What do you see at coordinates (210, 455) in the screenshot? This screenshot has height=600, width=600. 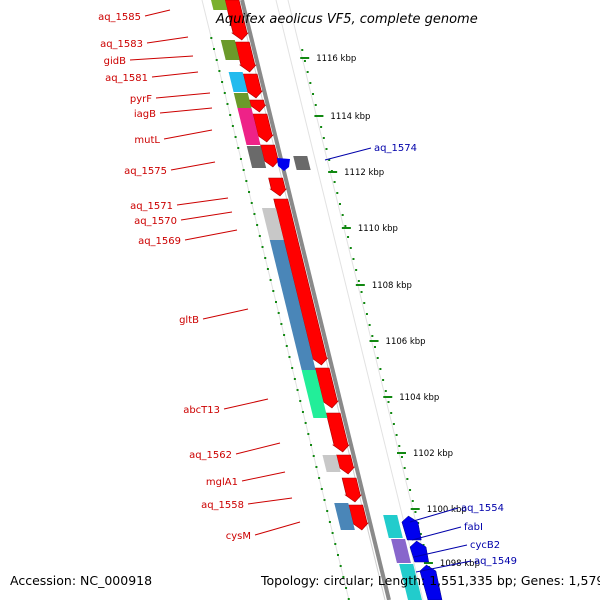 I see `gene-label-aq_1562: aq_1562` at bounding box center [210, 455].